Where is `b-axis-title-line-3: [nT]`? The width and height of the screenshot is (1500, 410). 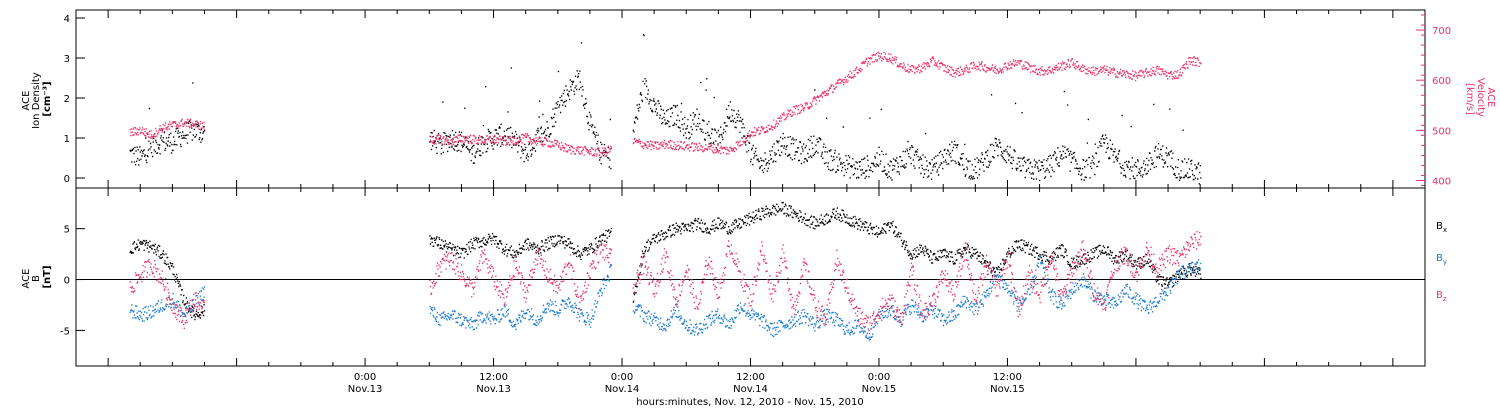 b-axis-title-line-3: [nT] is located at coordinates (47, 276).